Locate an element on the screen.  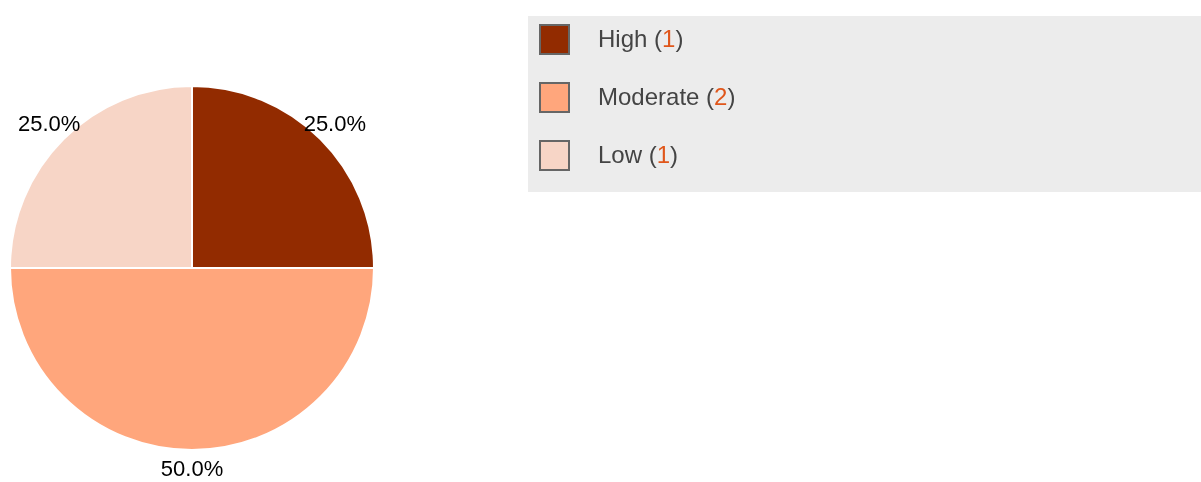
legend-label: High (1) is located at coordinates (641, 39).